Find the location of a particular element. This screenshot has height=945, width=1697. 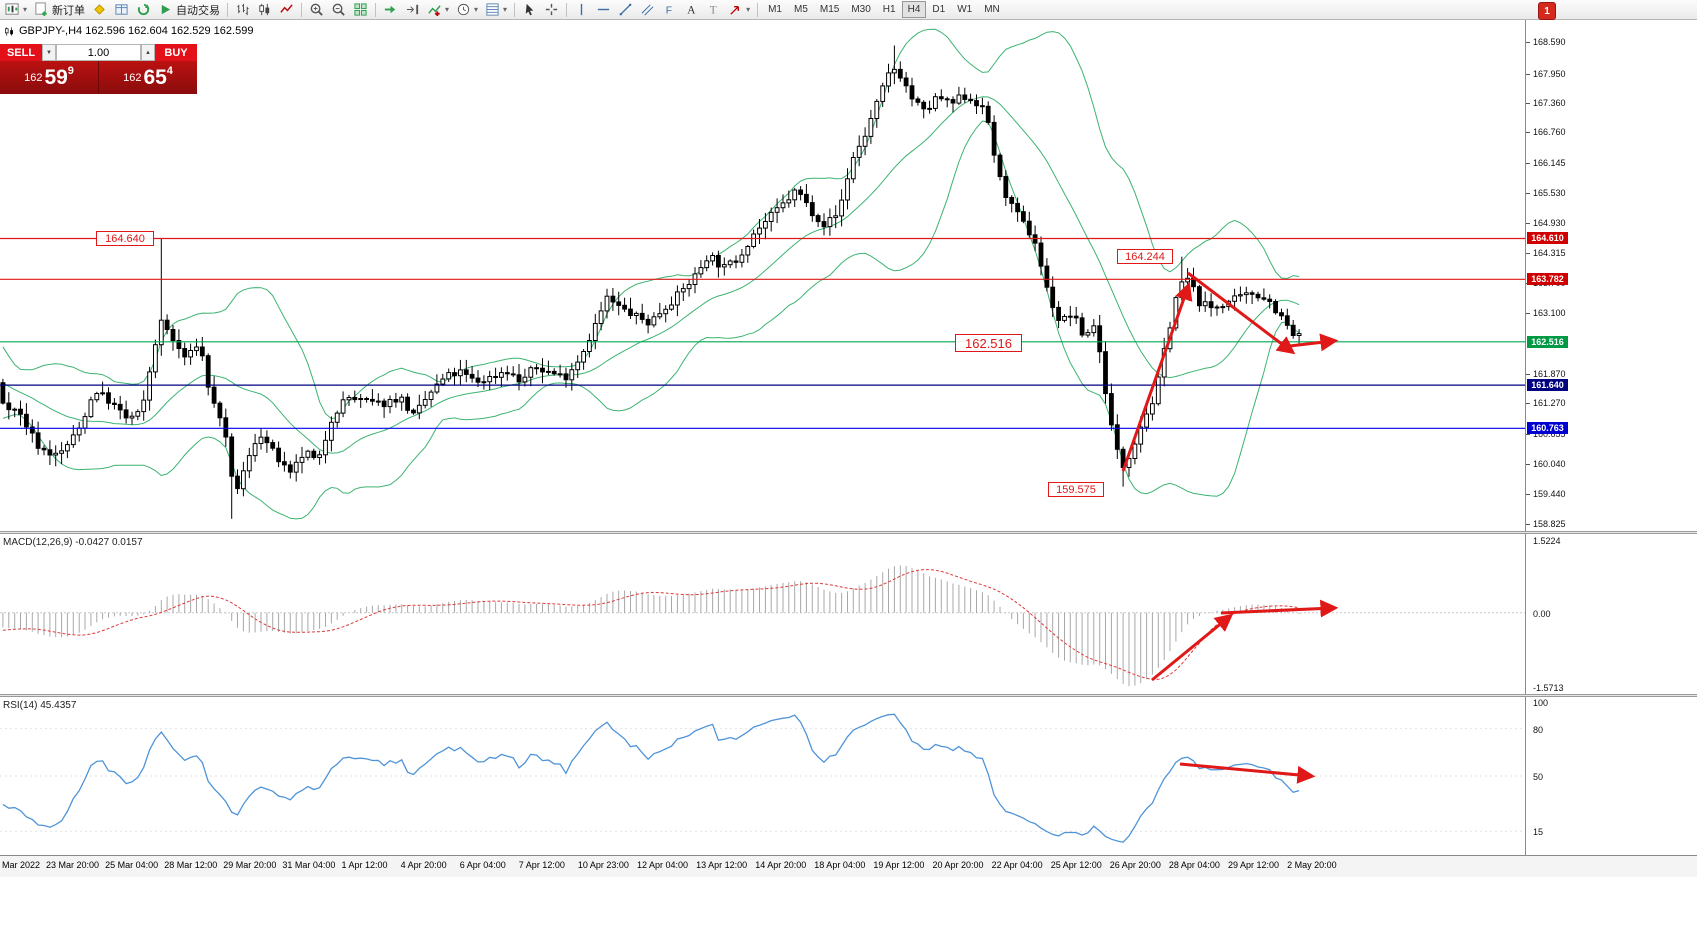

buy-price-pip: 4 is located at coordinates (169, 71).